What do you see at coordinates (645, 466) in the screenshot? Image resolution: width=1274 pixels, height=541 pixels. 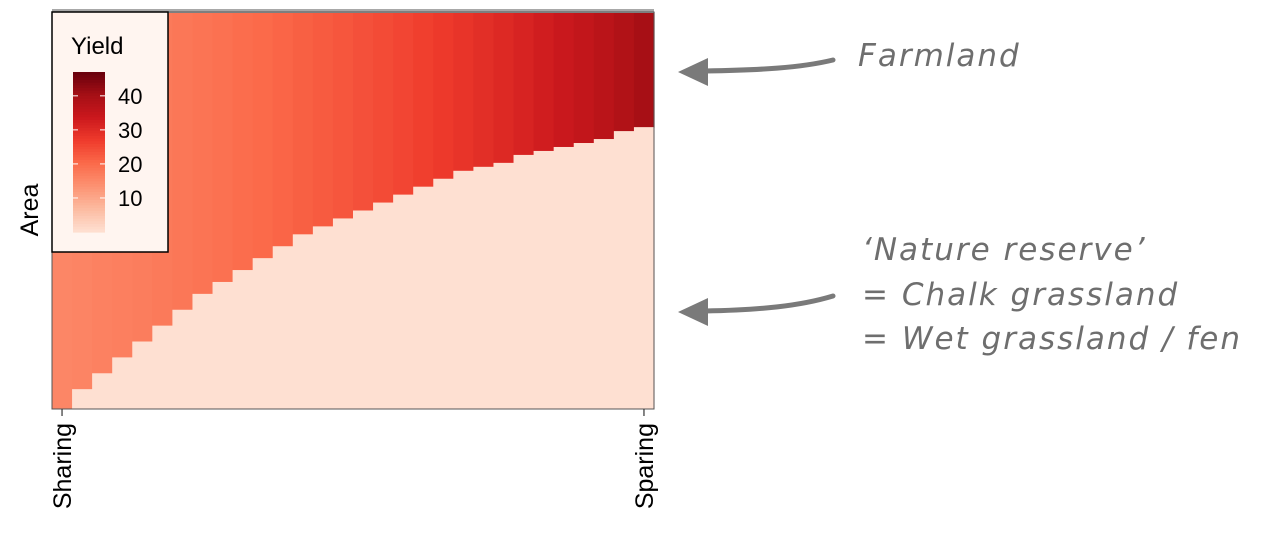 I see `x-tick-label: Sparing` at bounding box center [645, 466].